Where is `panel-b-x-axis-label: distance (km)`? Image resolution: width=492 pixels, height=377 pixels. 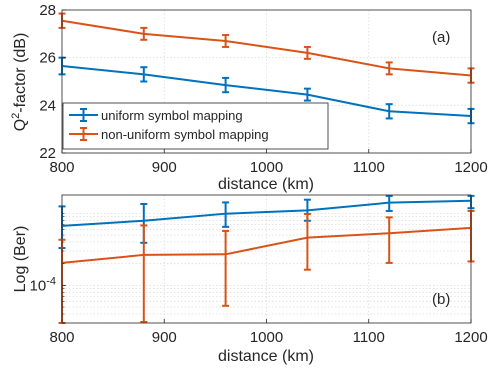 panel-b-x-axis-label: distance (km) is located at coordinates (266, 356).